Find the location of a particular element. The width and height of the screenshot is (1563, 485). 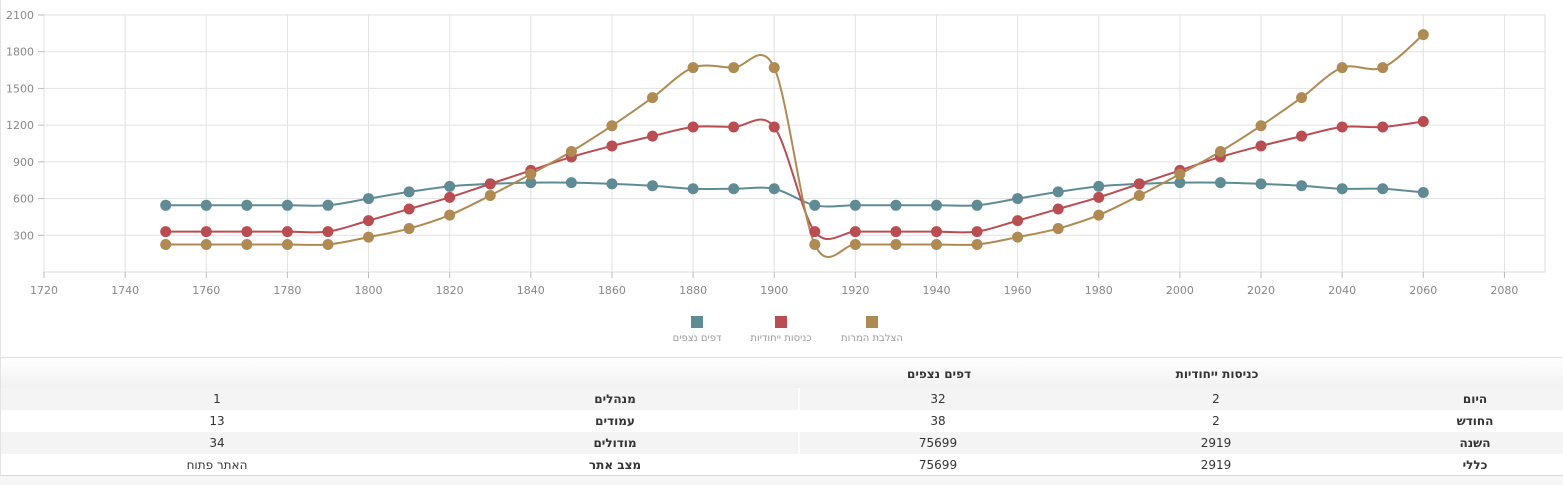

row-period-label: החודש is located at coordinates (1475, 421).